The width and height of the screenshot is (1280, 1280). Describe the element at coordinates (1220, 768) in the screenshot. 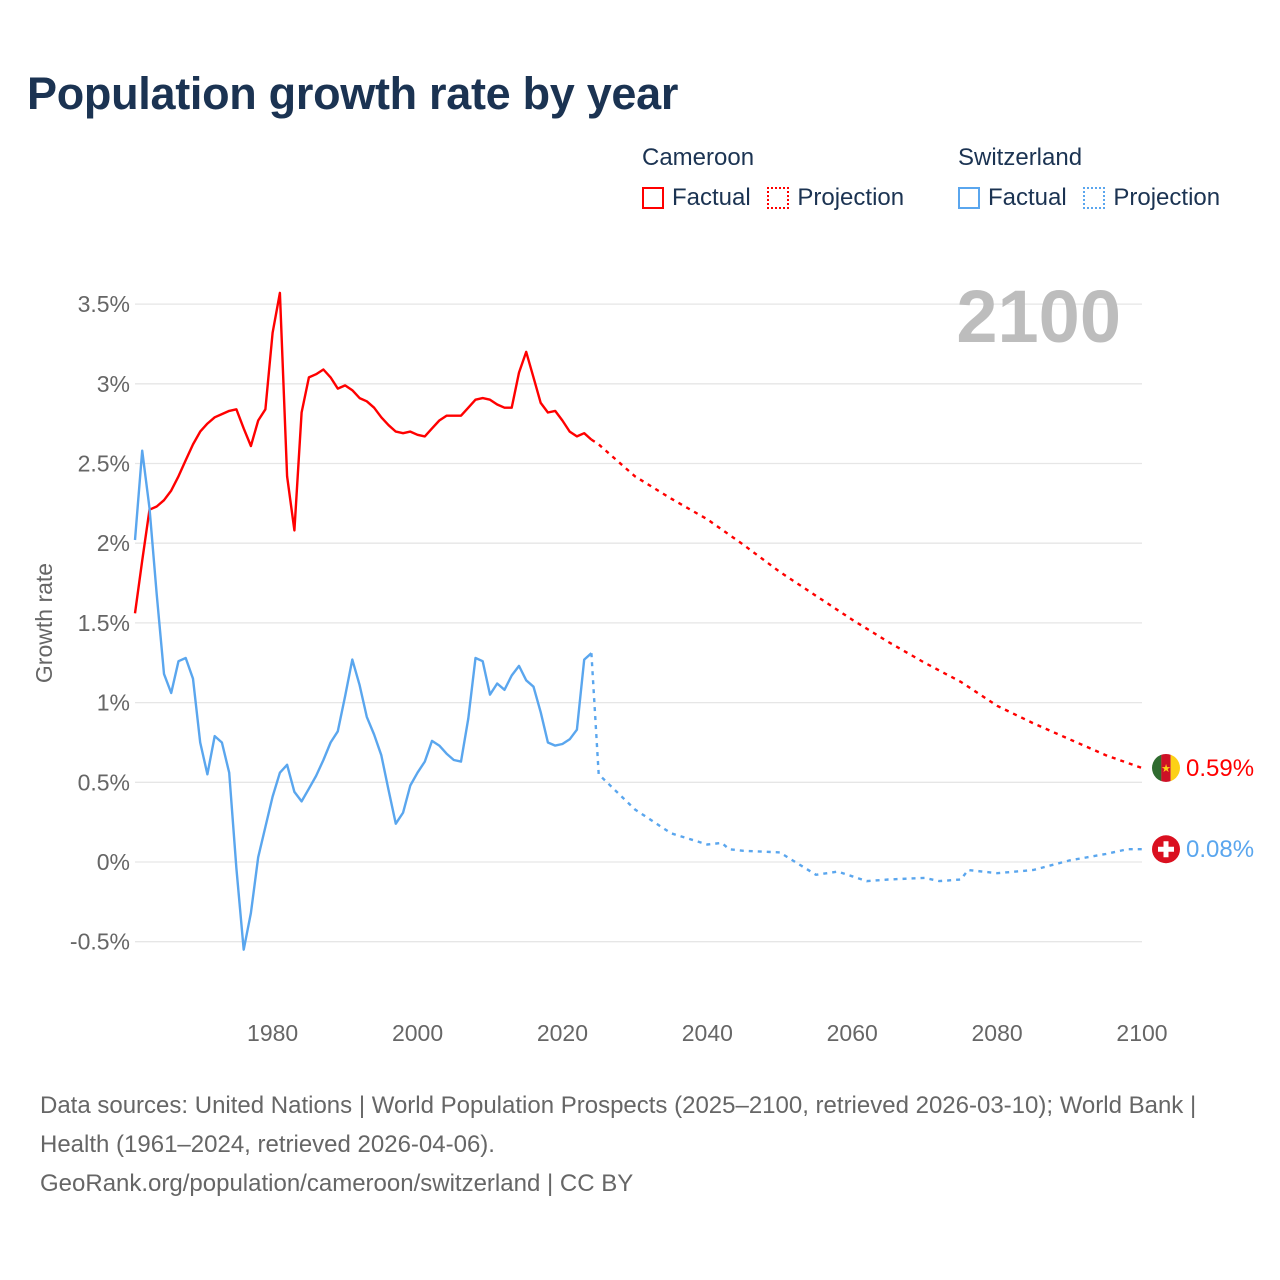

I see `cameroon-end-label: 0.59%` at that location.